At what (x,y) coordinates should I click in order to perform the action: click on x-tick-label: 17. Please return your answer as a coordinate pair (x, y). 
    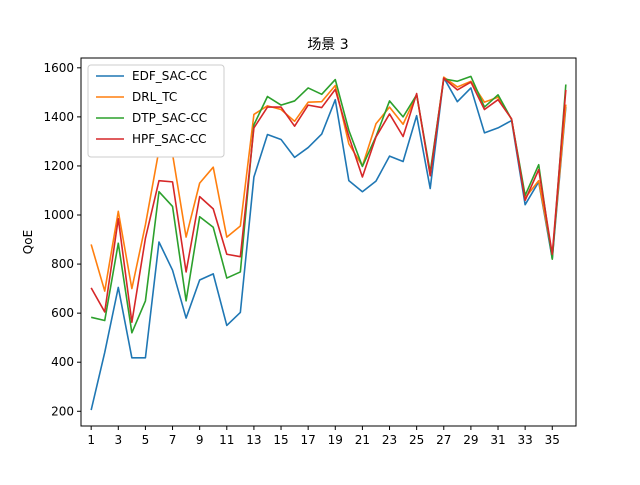
    Looking at the image, I should click on (308, 440).